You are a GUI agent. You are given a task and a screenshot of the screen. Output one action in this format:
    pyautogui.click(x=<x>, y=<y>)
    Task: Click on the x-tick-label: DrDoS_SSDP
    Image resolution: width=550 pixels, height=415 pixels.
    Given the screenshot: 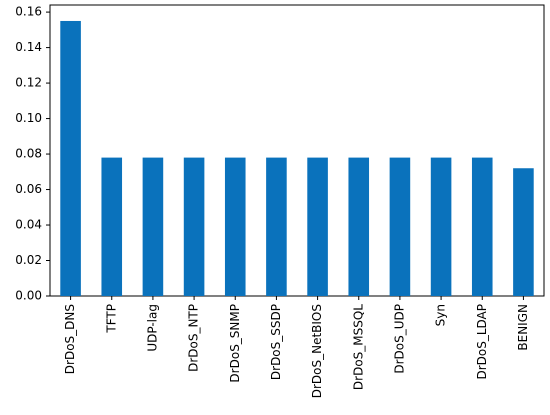 What is the action you would take?
    pyautogui.click(x=276, y=342)
    